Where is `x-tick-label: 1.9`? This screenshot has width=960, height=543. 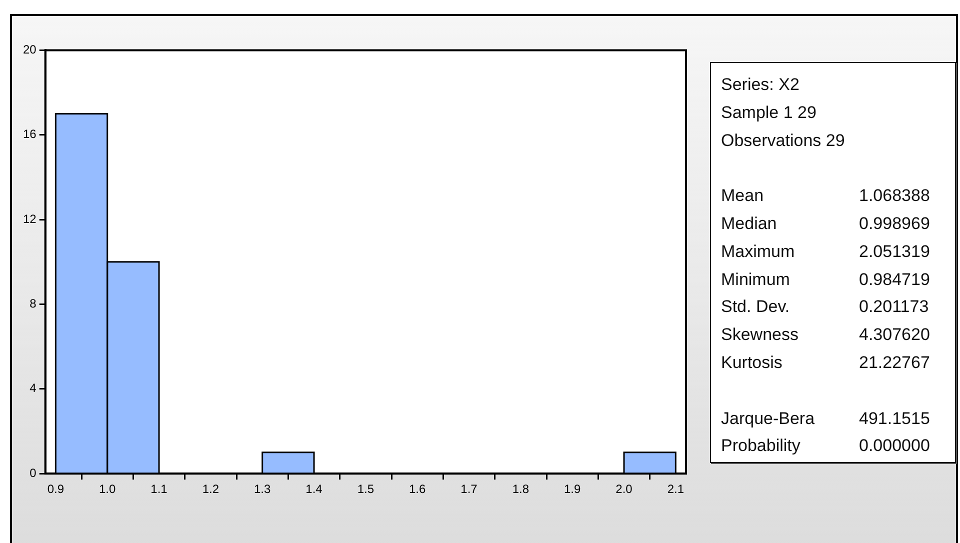 x-tick-label: 1.9 is located at coordinates (572, 489).